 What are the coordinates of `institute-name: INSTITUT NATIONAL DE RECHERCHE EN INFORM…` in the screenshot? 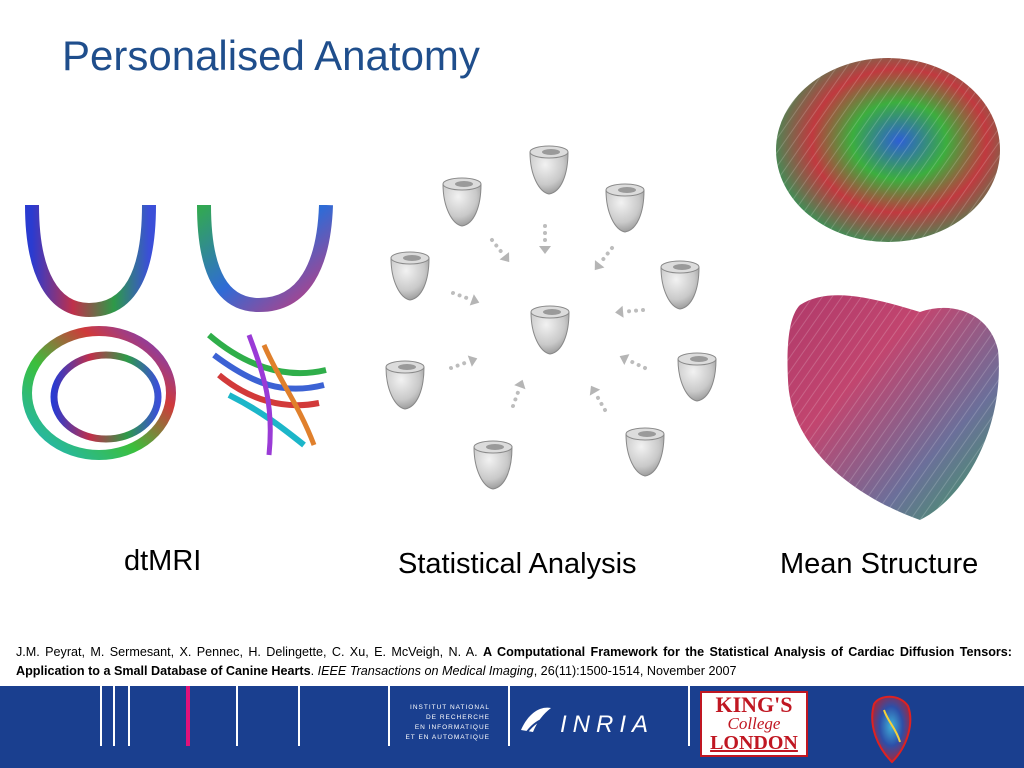 It's located at (447, 722).